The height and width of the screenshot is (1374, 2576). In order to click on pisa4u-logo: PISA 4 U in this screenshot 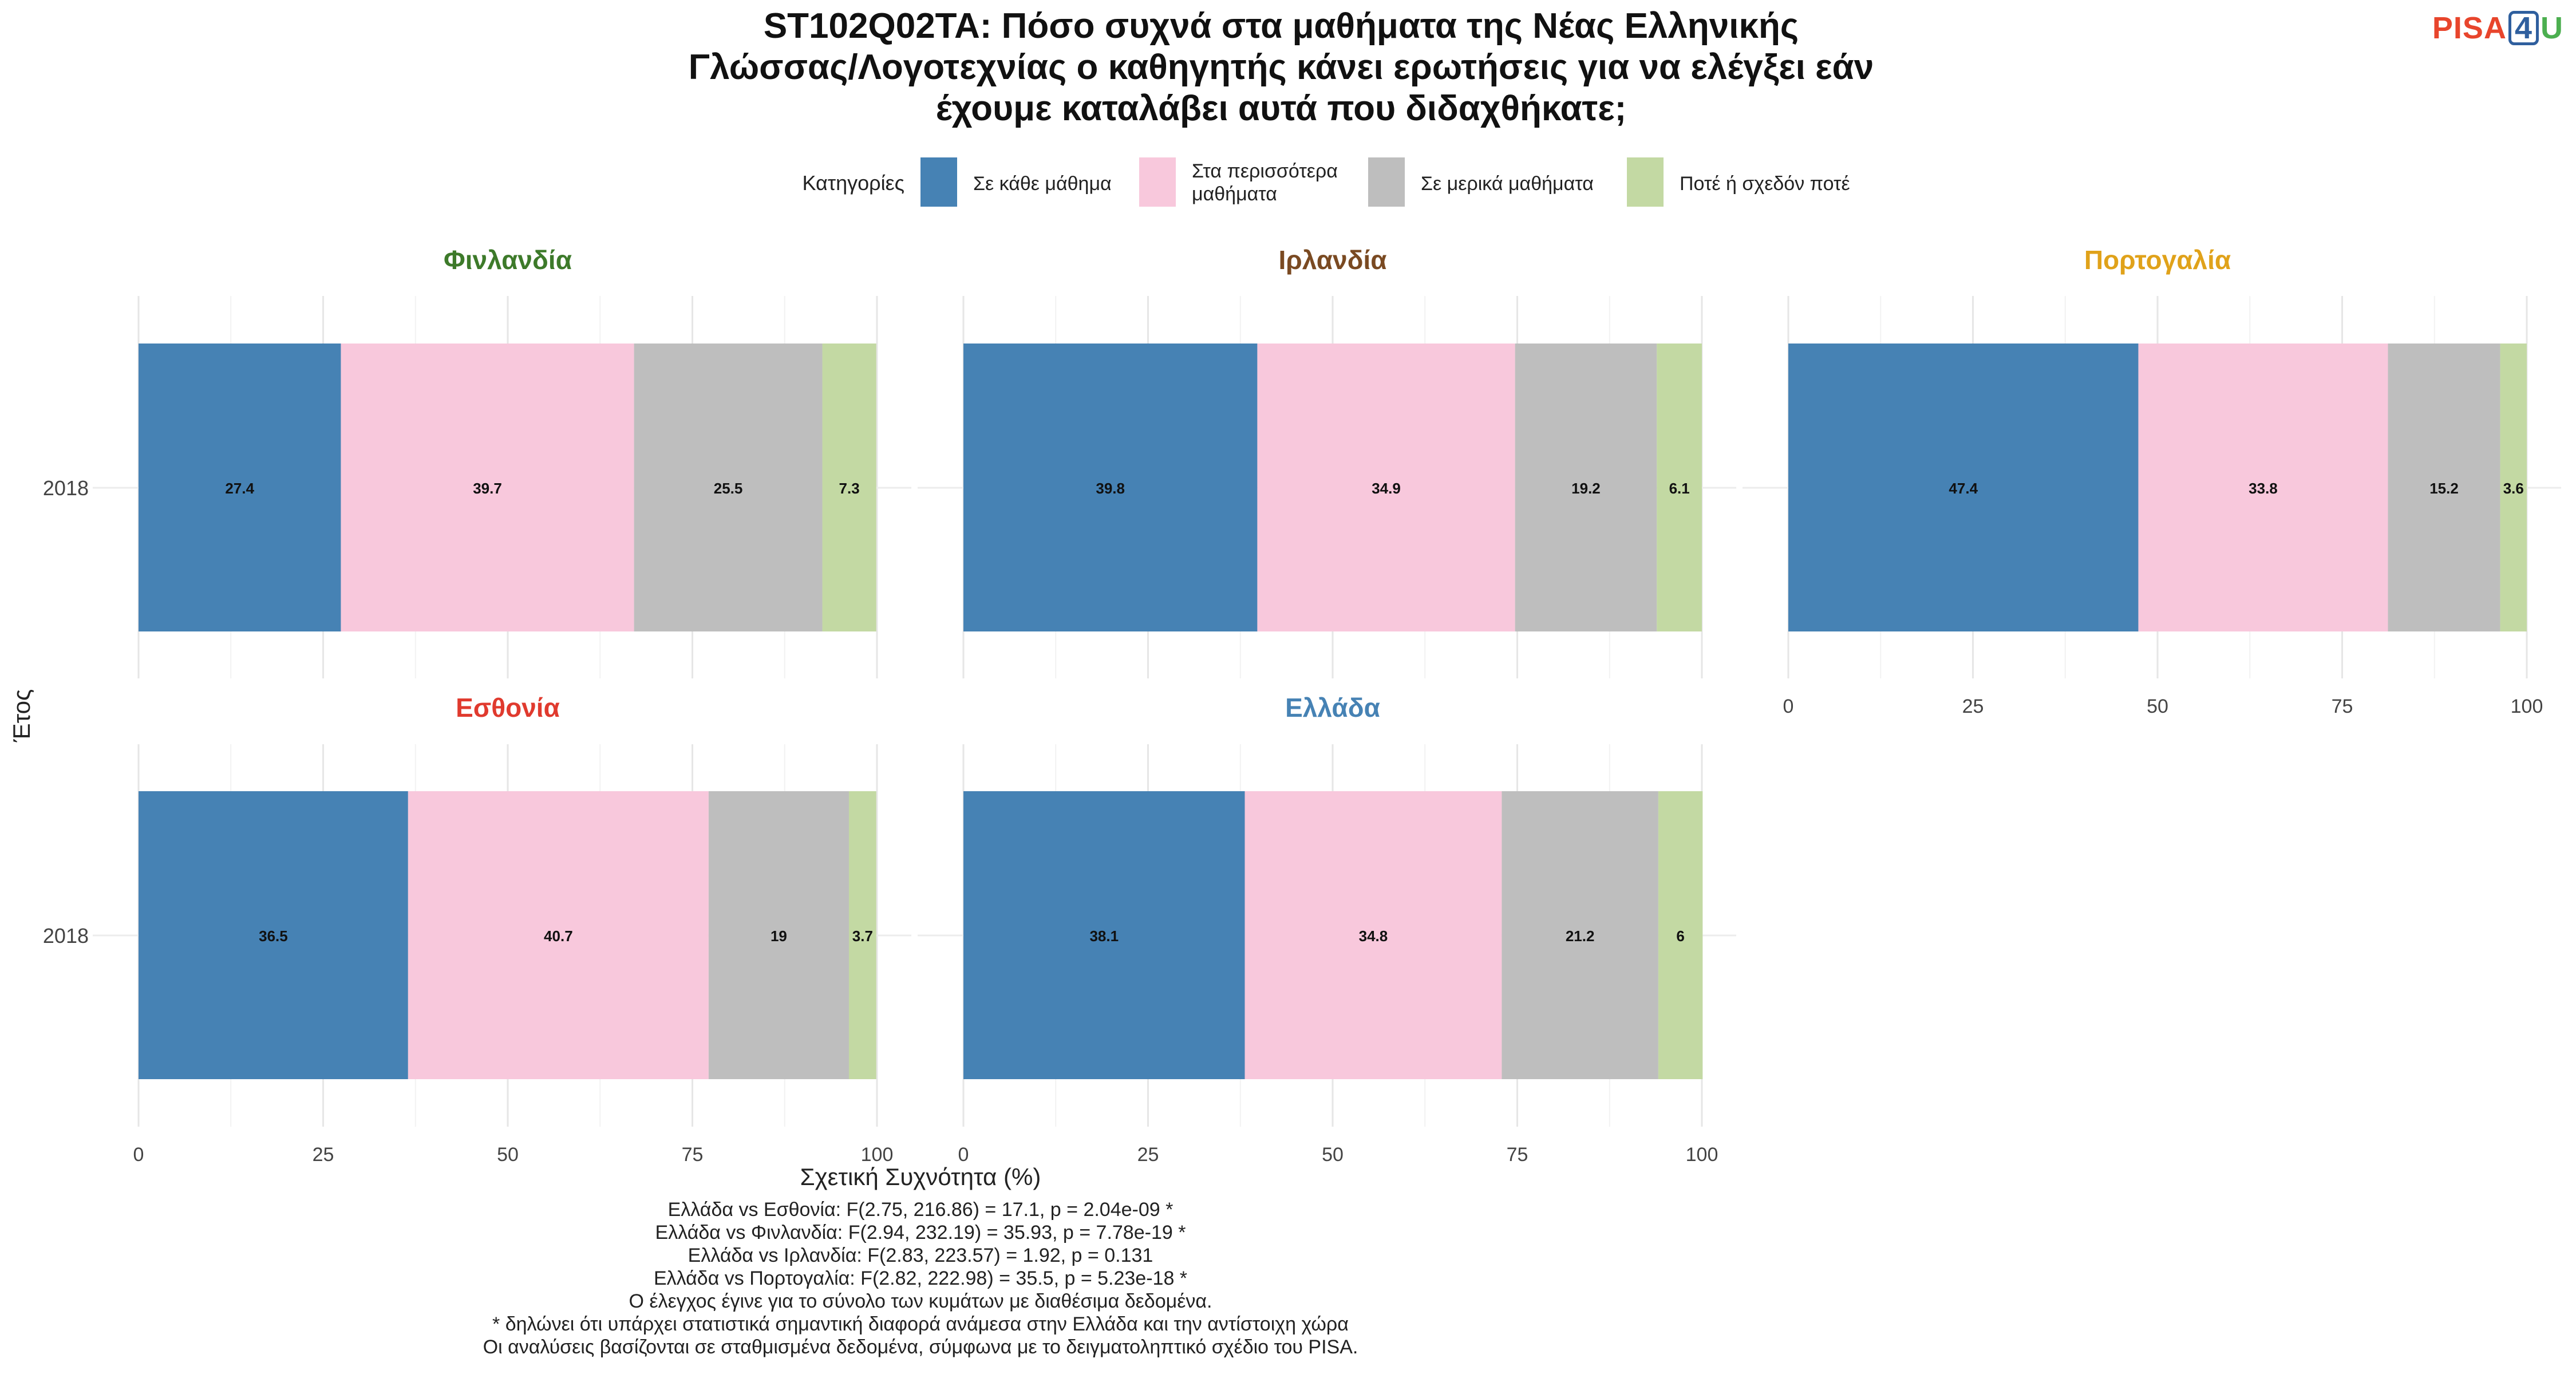, I will do `click(2497, 28)`.